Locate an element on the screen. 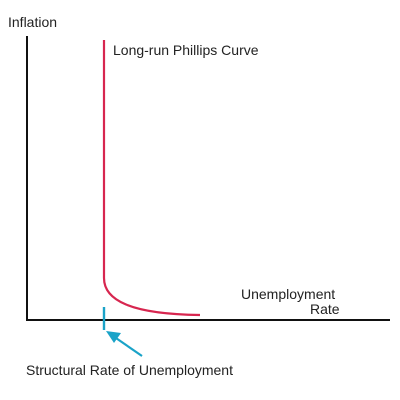 This screenshot has height=400, width=400. structural-rate-label: Structural Rate of Unemployment is located at coordinates (129, 370).